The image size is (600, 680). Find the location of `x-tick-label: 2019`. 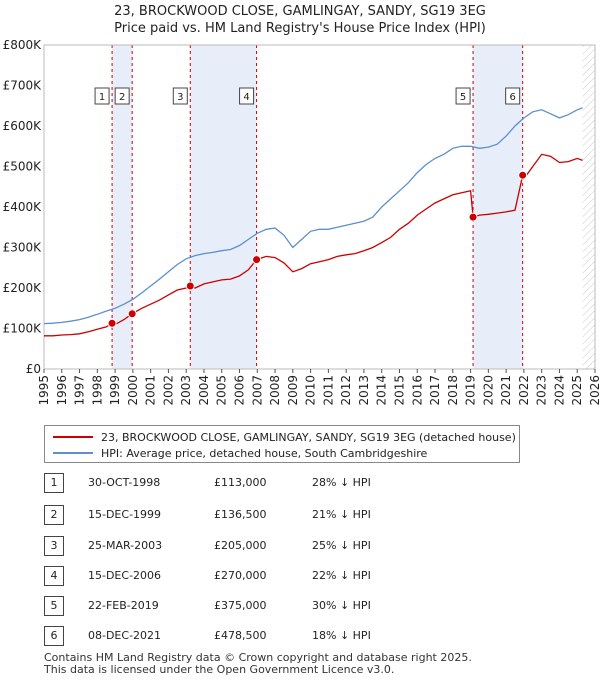

x-tick-label: 2019 is located at coordinates (471, 390).